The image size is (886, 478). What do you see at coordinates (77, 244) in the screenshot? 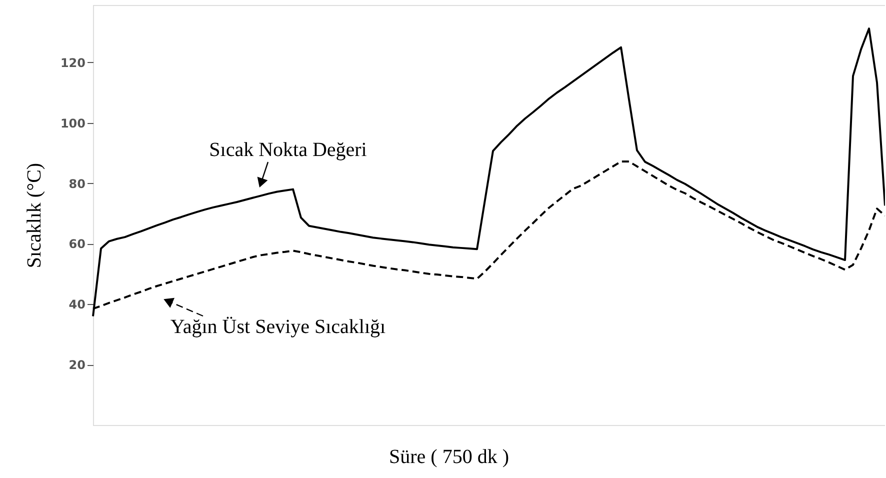
I see `y-tick-label: 60` at bounding box center [77, 244].